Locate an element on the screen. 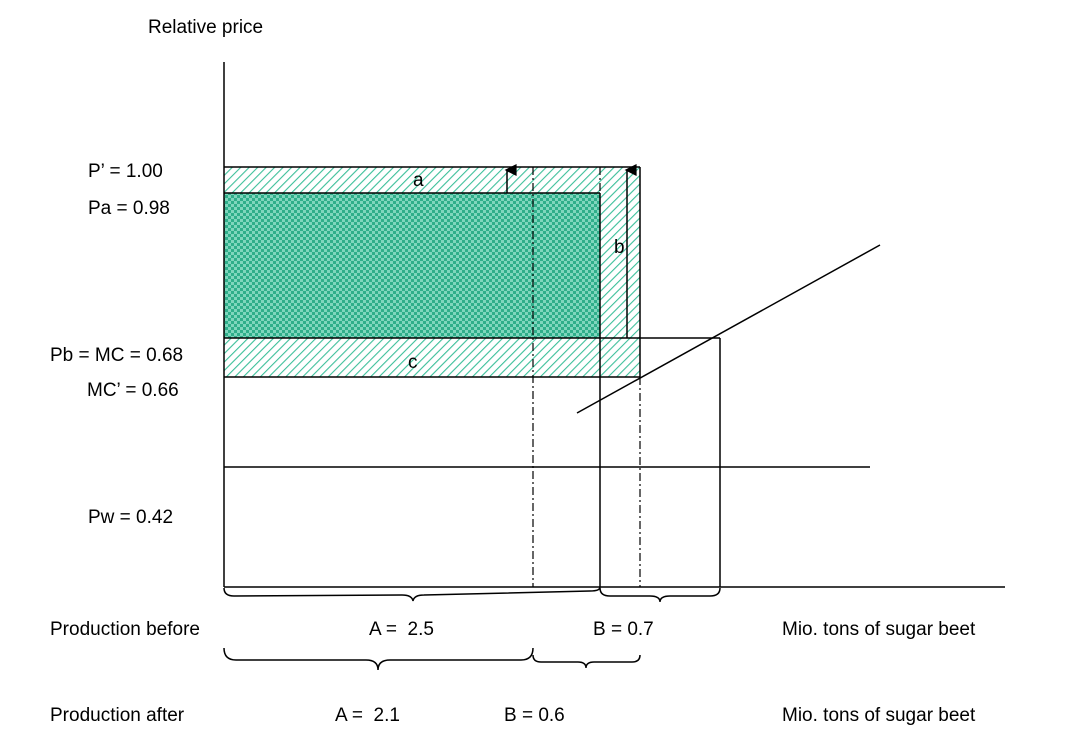 The width and height of the screenshot is (1083, 742). area-rent is located at coordinates (412, 265).